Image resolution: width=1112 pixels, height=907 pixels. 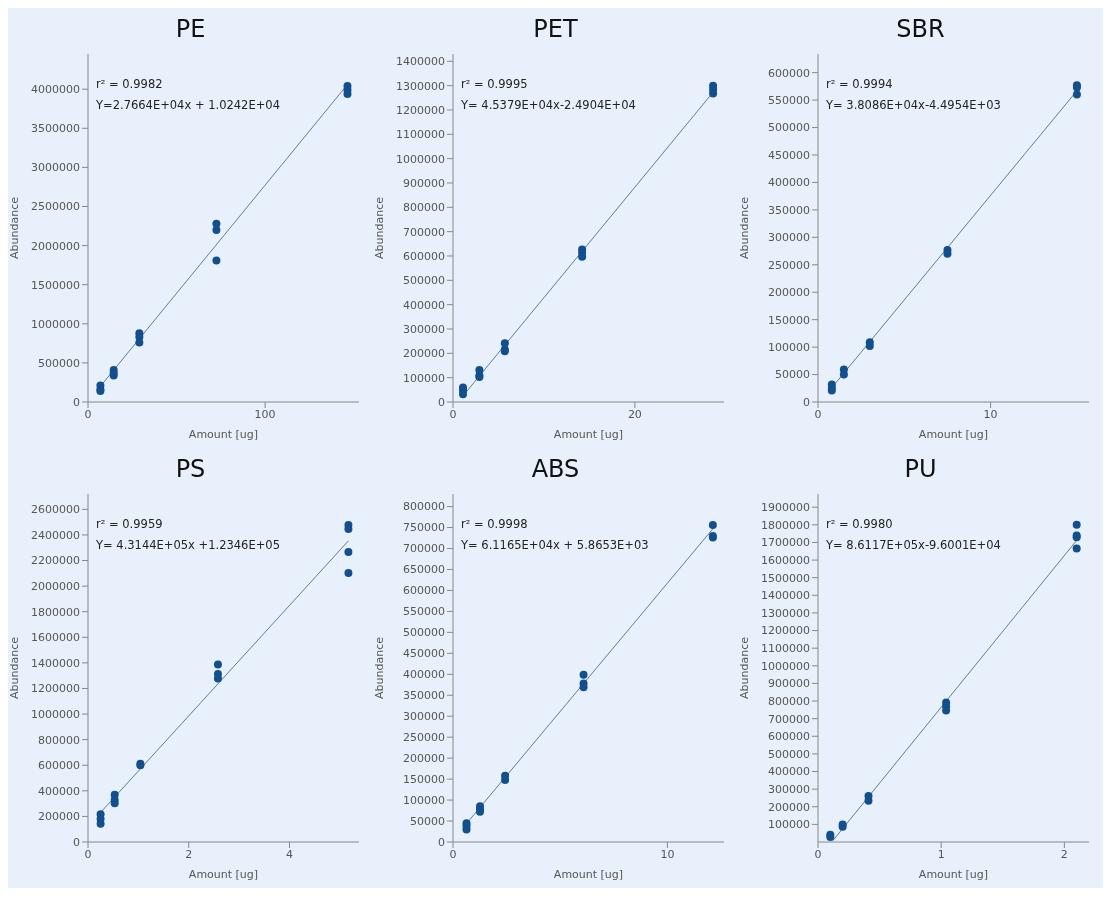 What do you see at coordinates (55, 510) in the screenshot?
I see `y-tick-label: 2600000` at bounding box center [55, 510].